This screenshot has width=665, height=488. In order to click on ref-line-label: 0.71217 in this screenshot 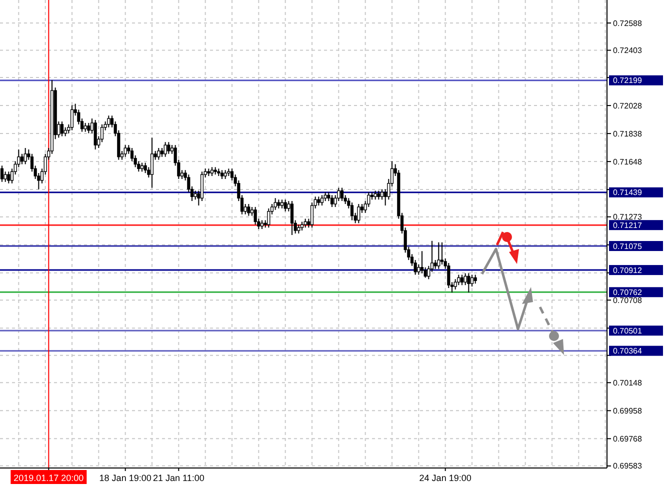, I will do `click(627, 225)`.